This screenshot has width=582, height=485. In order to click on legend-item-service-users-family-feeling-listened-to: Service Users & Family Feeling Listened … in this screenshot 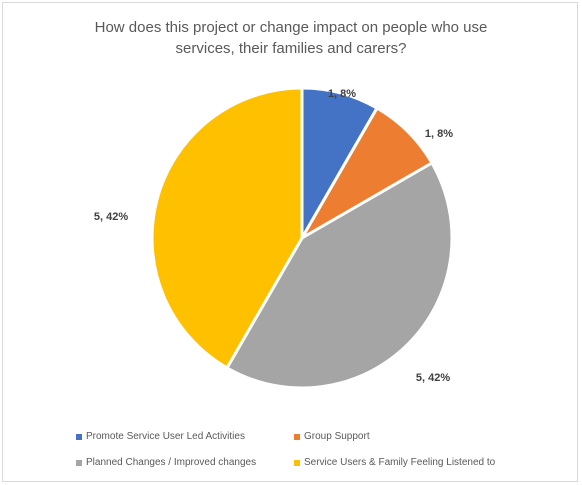, I will do `click(394, 462)`.